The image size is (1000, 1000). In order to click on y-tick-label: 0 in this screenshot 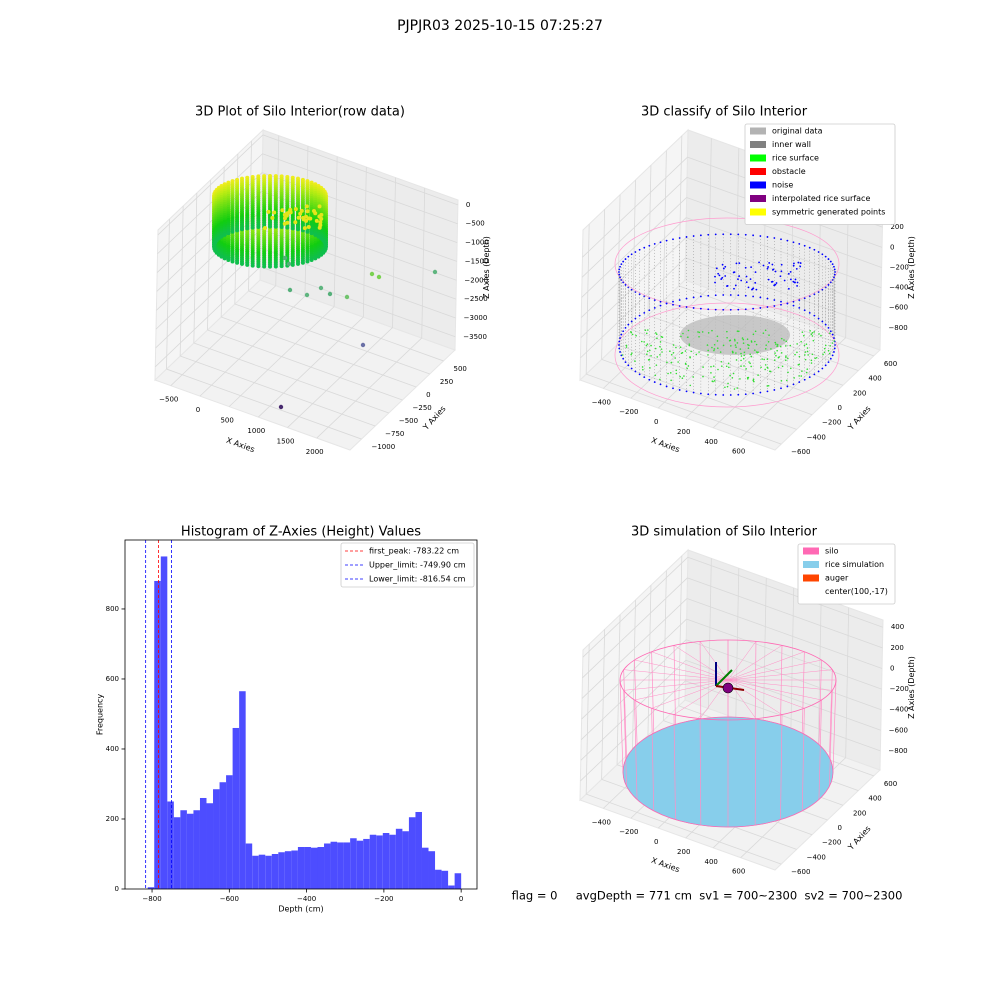, I will do `click(840, 828)`.